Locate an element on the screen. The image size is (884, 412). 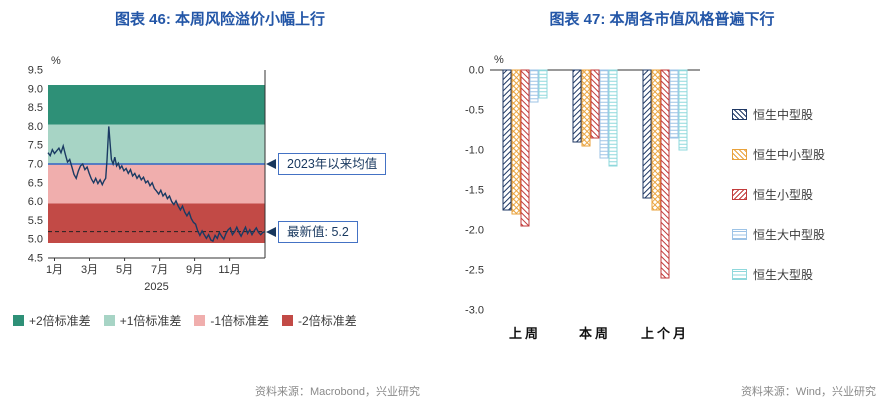
svg-text: 8.0 is located at coordinates (35, 127).